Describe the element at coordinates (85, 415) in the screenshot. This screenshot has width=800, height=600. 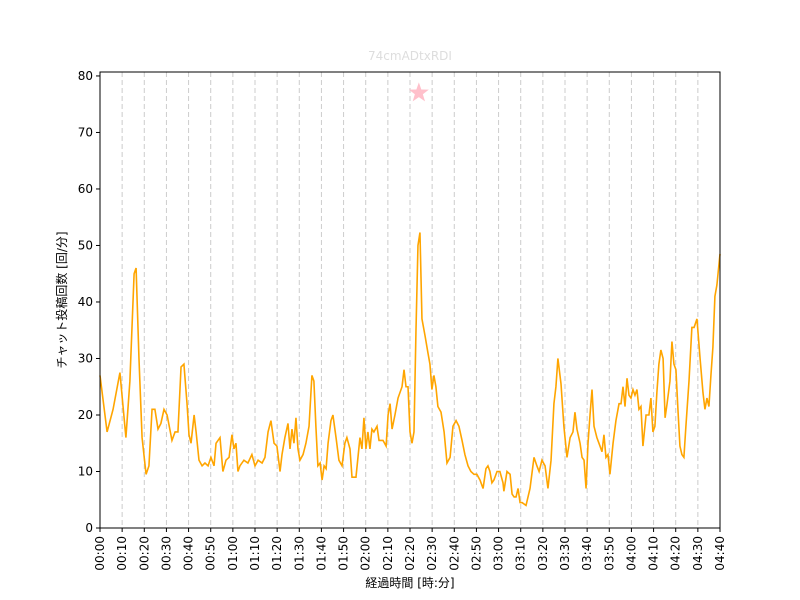
I see `y-tick-label: 20` at that location.